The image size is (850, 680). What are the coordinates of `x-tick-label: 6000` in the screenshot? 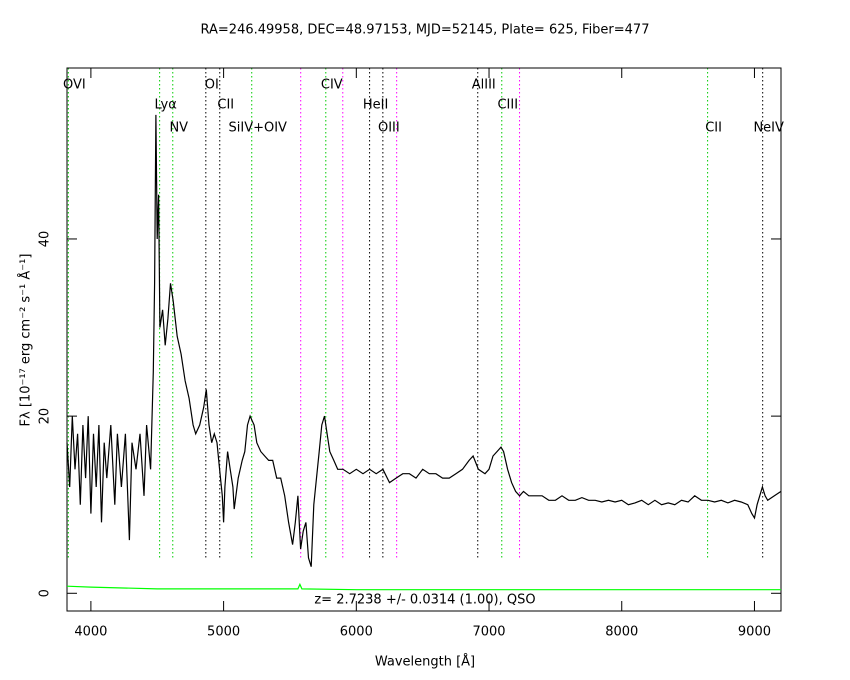 It's located at (356, 632).